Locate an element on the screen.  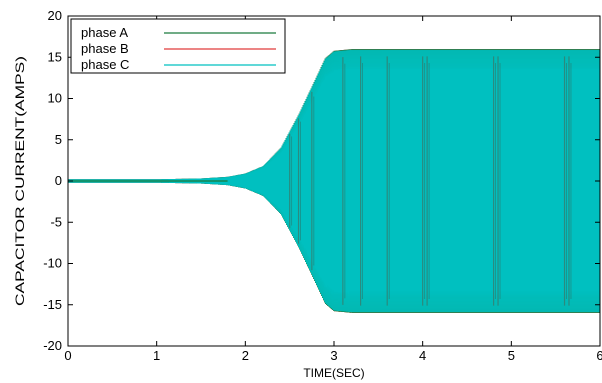
x-tick-label: 2 is located at coordinates (245, 355).